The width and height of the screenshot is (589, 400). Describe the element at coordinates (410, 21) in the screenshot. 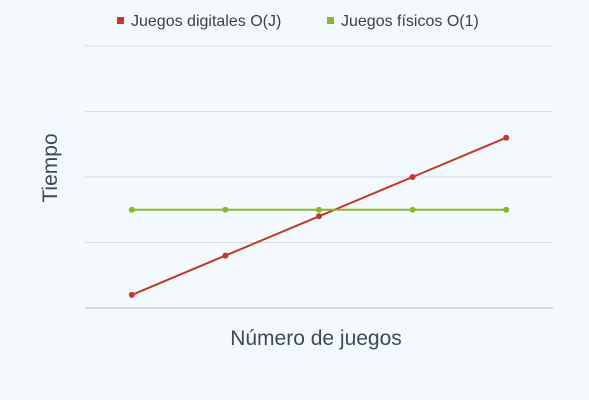

I see `legend-label-juegos-fisicos: Juegos físicos O(1)` at that location.